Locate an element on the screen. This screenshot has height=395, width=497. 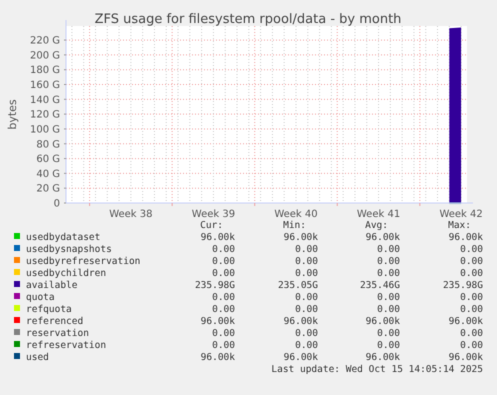
text: Avg: is located at coordinates (376, 225).